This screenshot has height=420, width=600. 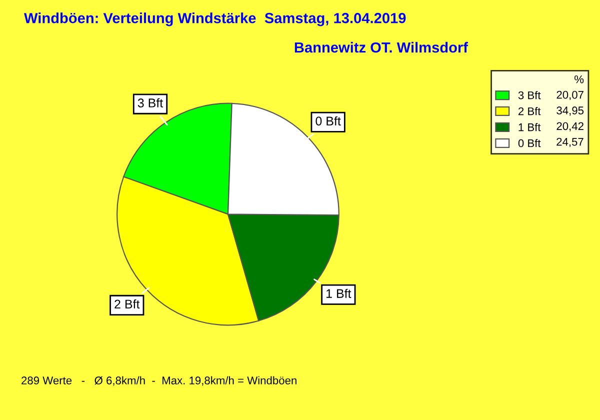 What do you see at coordinates (159, 381) in the screenshot?
I see `text: 289 Werte - Ø 6,8km/h - Max. 19,8km/h = Windböen` at bounding box center [159, 381].